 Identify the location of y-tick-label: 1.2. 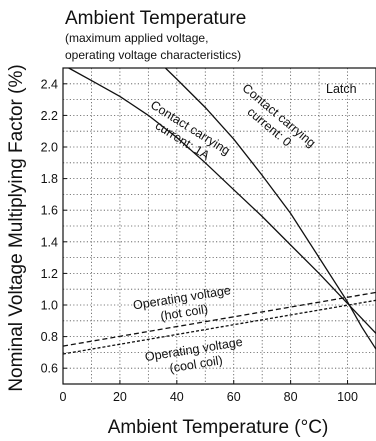
(49, 274).